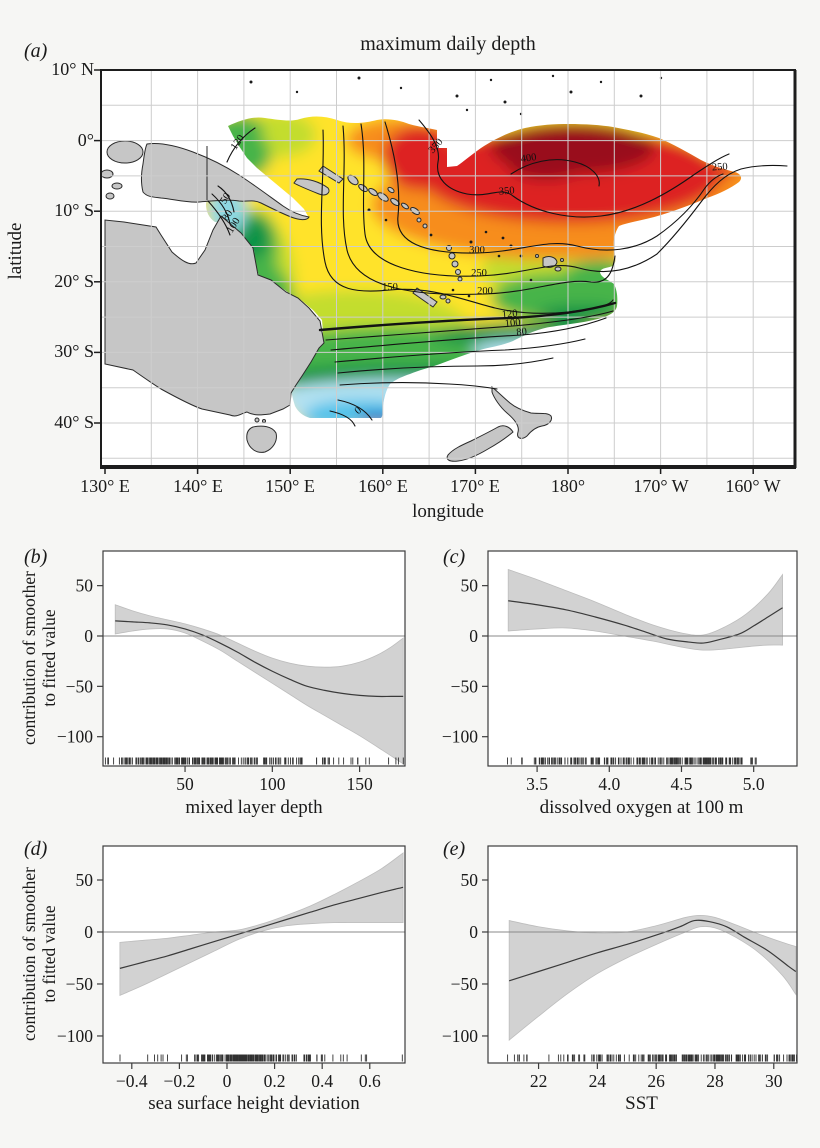 The width and height of the screenshot is (820, 1148). Describe the element at coordinates (509, 314) in the screenshot. I see `contour-label: 120` at that location.